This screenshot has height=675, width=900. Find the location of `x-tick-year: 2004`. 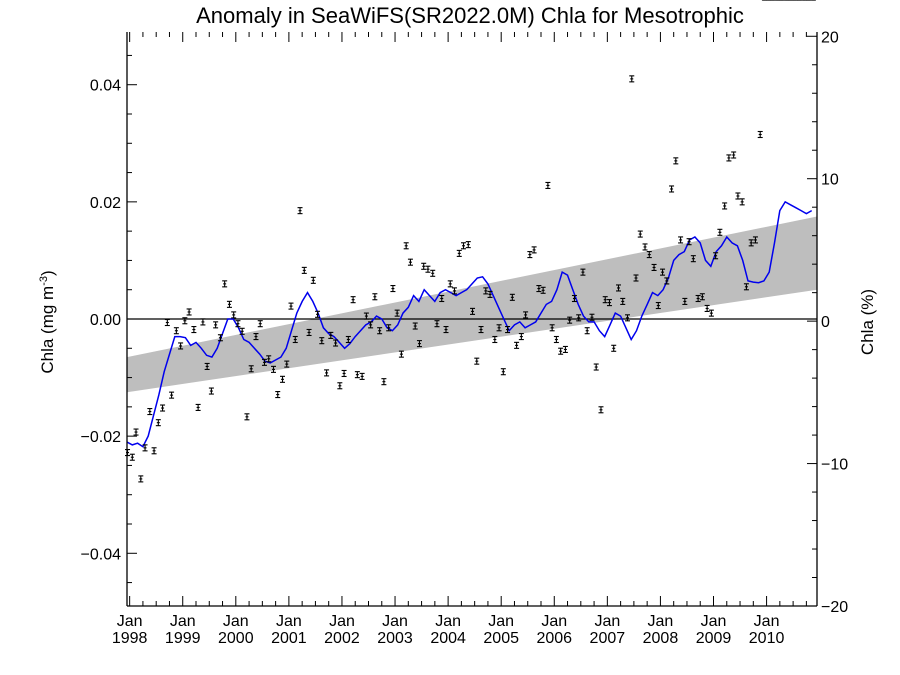

x-tick-year: 2004 is located at coordinates (448, 638).